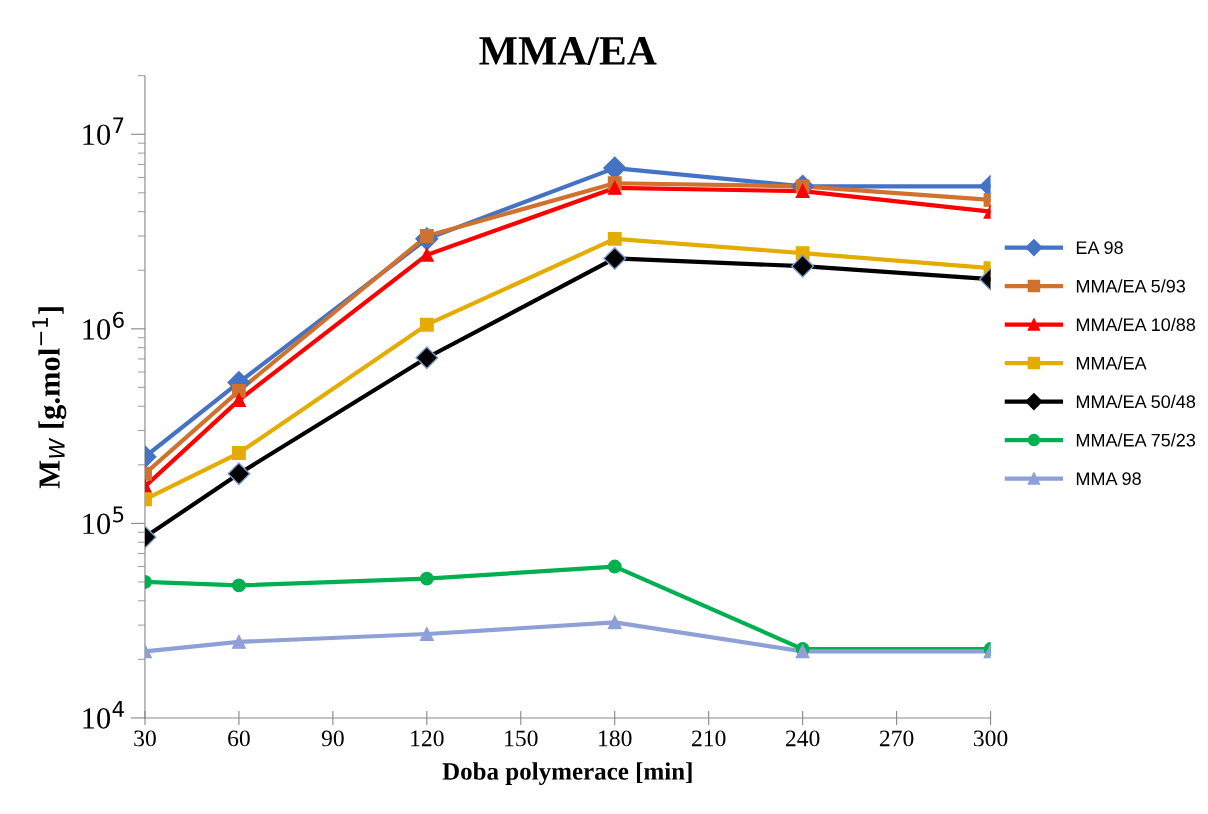 The image size is (1208, 814). Describe the element at coordinates (568, 51) in the screenshot. I see `chart-title: MMA/EA` at that location.